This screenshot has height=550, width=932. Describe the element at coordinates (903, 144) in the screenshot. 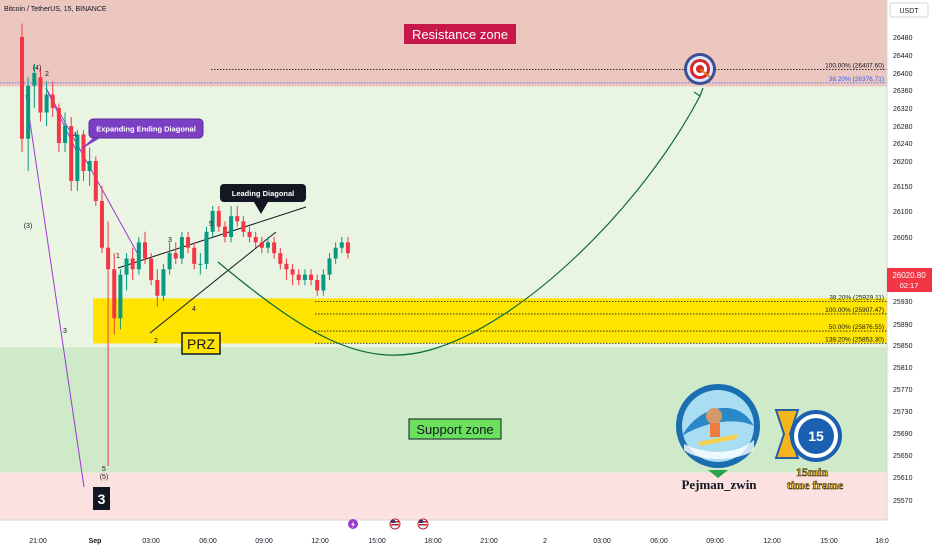

I see `price-tick-label: 26240` at that location.